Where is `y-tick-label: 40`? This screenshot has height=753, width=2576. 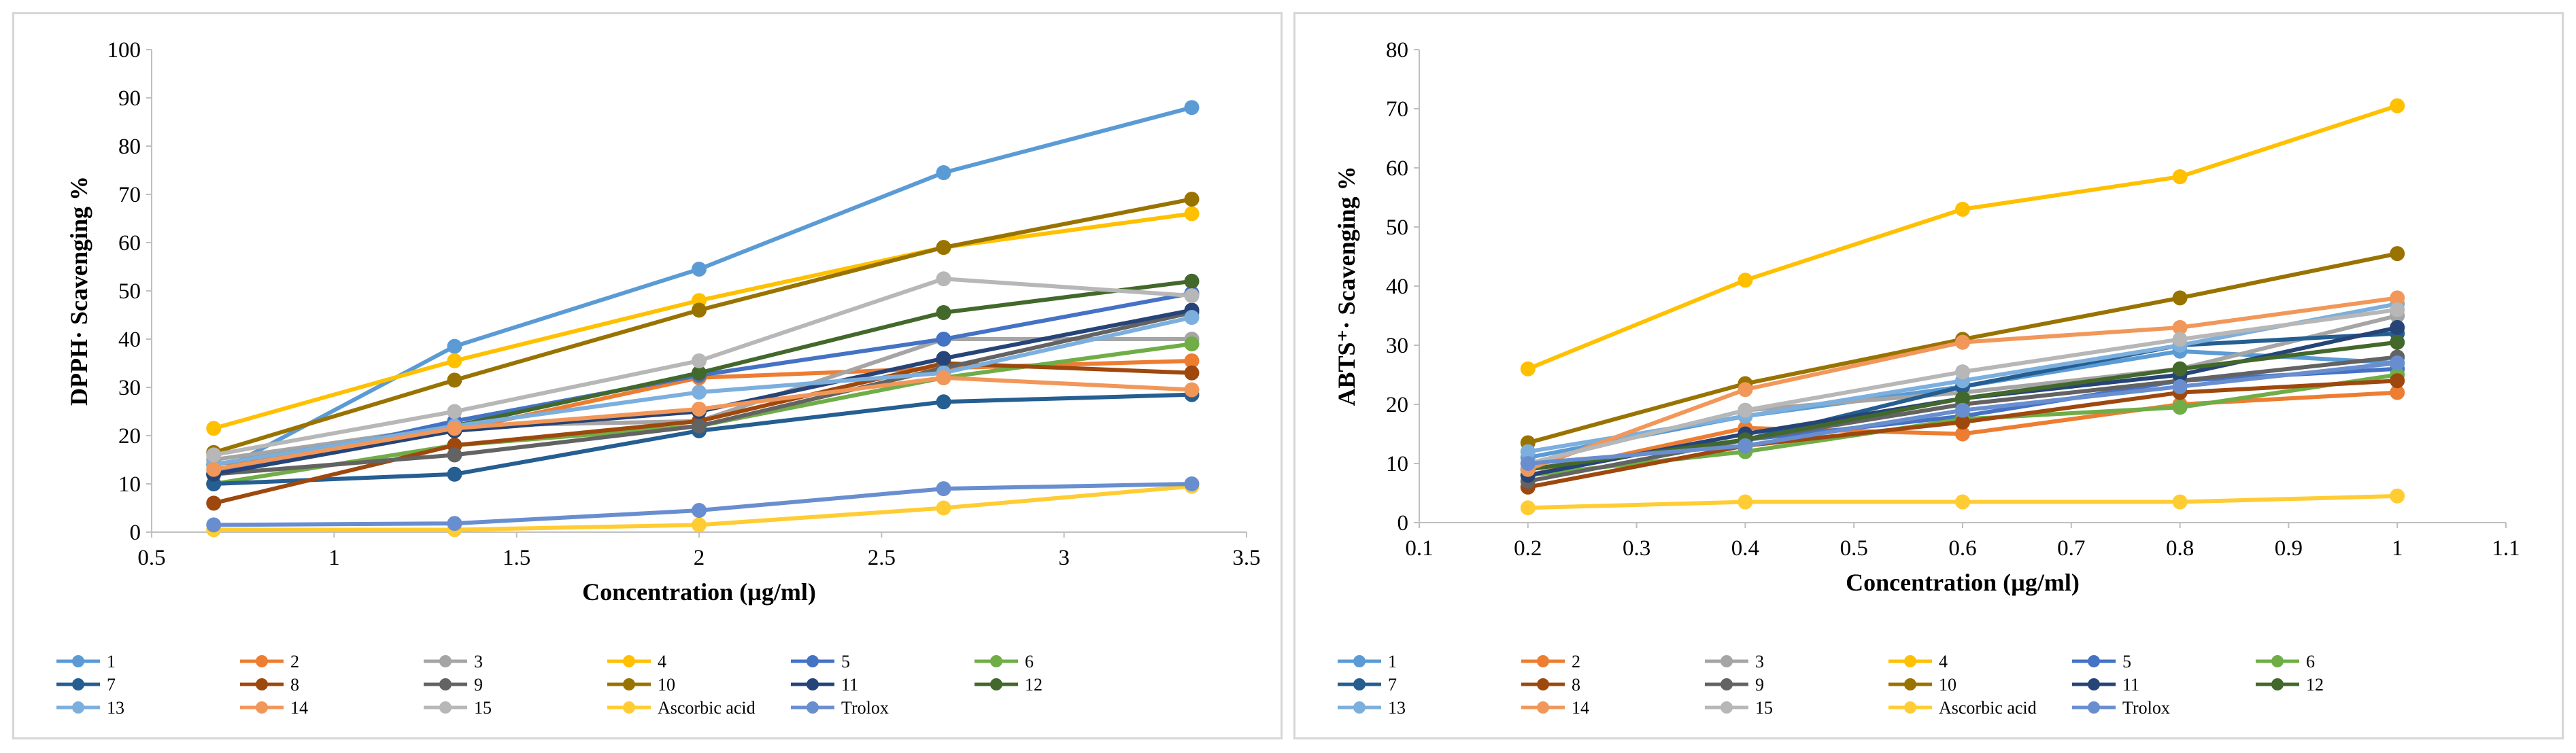
y-tick-label: 40 is located at coordinates (1397, 287).